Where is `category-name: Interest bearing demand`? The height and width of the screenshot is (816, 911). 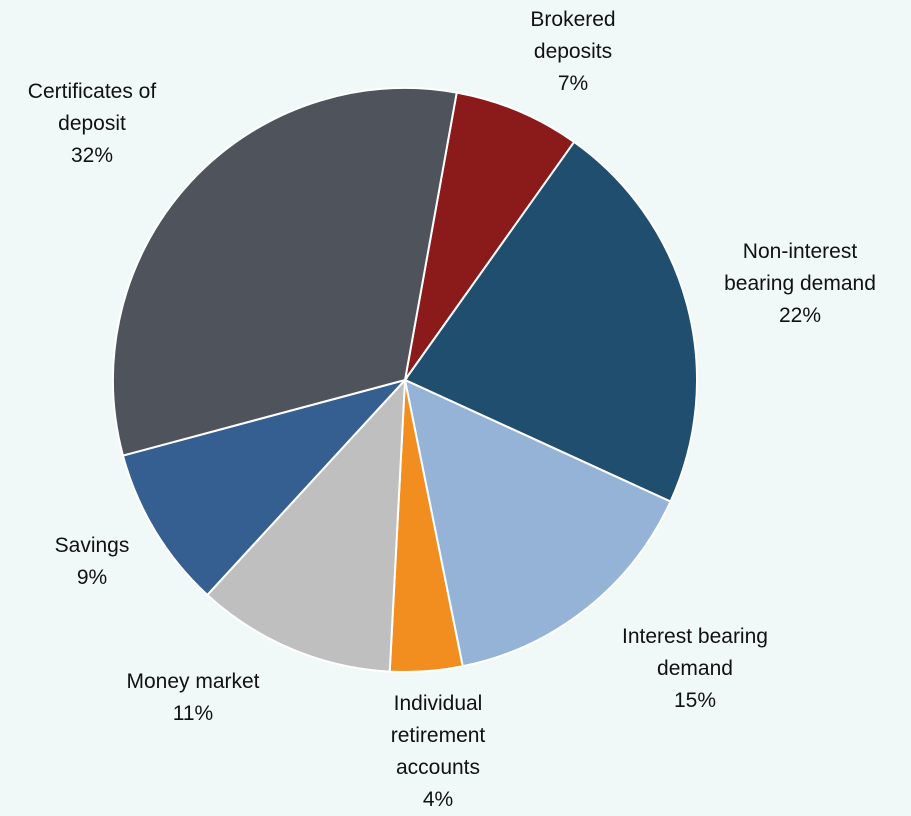
category-name: Interest bearing demand is located at coordinates (695, 652).